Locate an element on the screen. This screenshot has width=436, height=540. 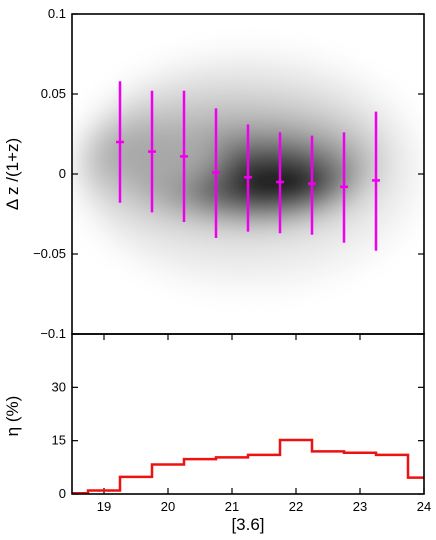
top-y-tick-label: −0.05 is located at coordinates (49, 253).